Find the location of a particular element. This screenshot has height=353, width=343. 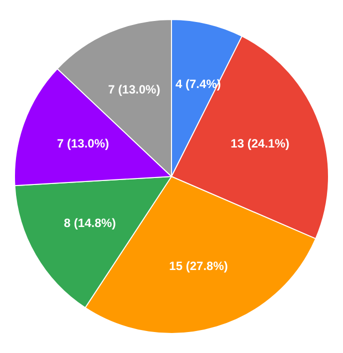

data-label: 15 (27.8%) is located at coordinates (198, 266).